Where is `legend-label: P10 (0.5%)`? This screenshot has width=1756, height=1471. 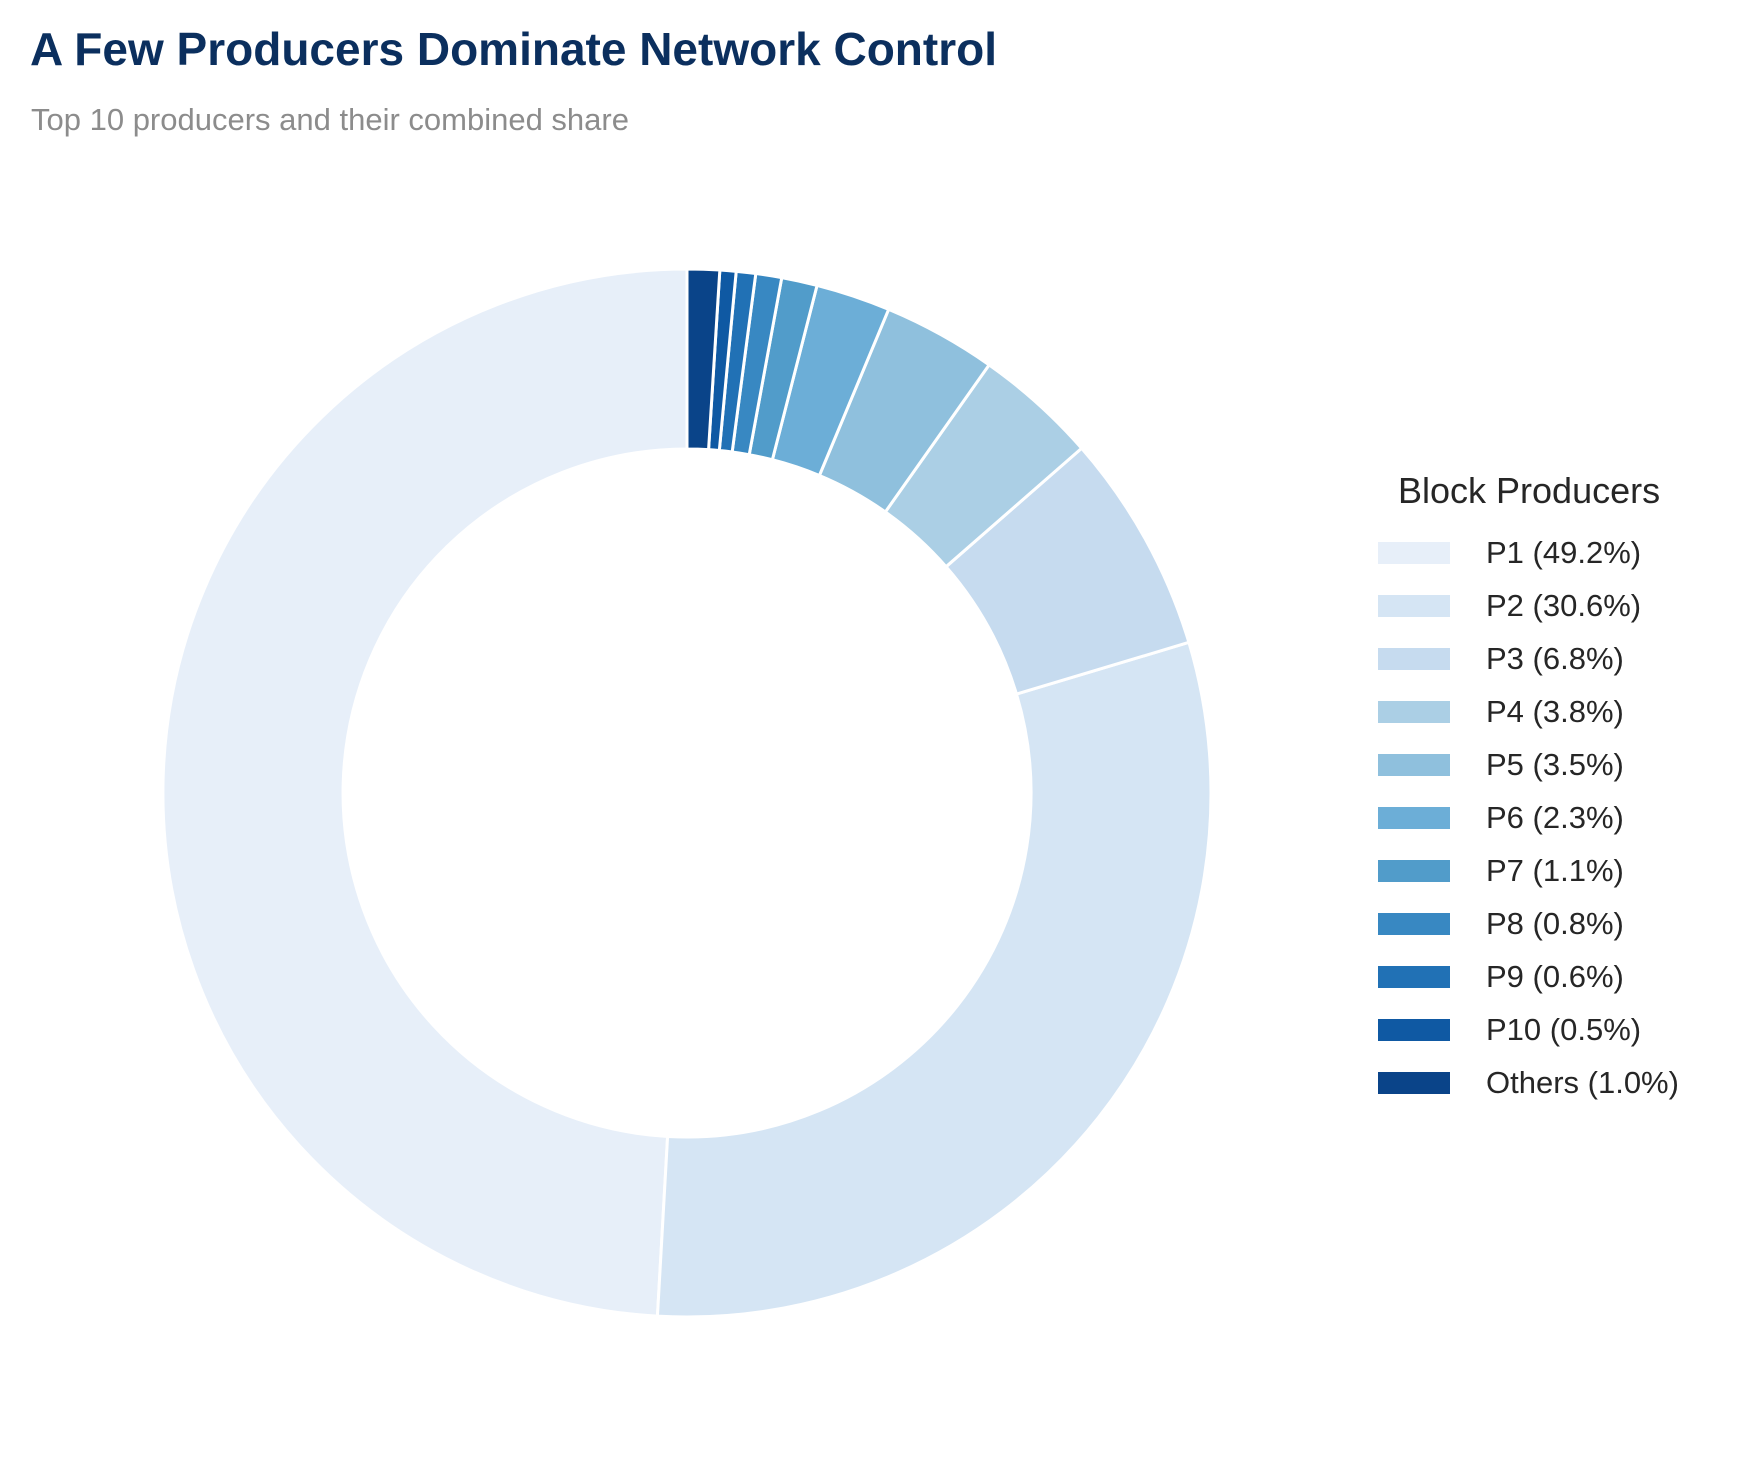
legend-label: P10 (0.5%) is located at coordinates (1564, 1029).